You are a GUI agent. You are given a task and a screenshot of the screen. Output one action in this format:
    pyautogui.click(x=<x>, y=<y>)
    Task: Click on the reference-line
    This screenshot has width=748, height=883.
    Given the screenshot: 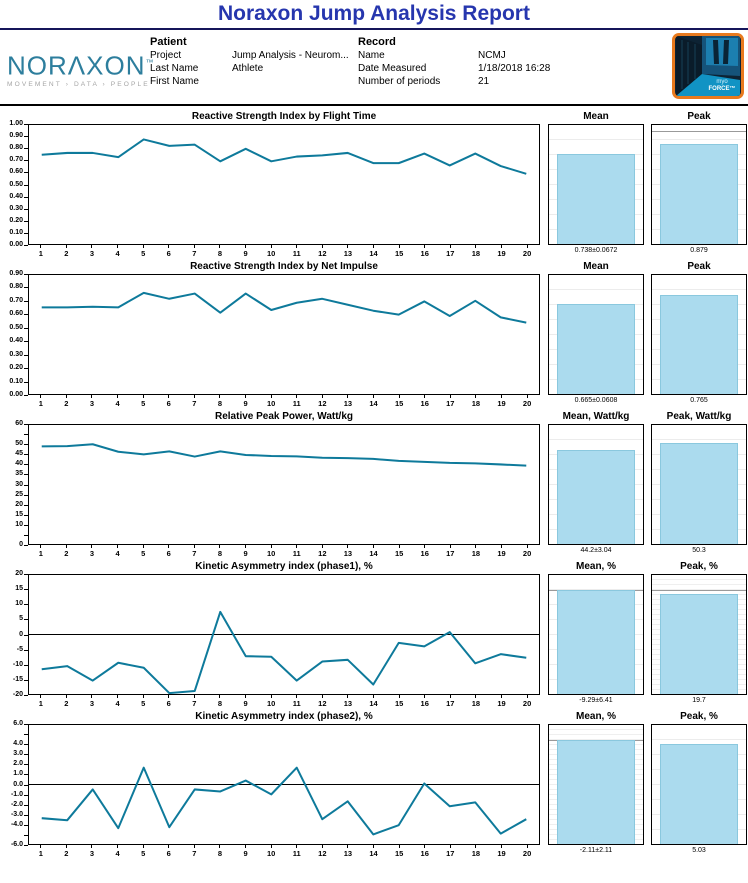 What is the action you would take?
    pyautogui.click(x=699, y=591)
    